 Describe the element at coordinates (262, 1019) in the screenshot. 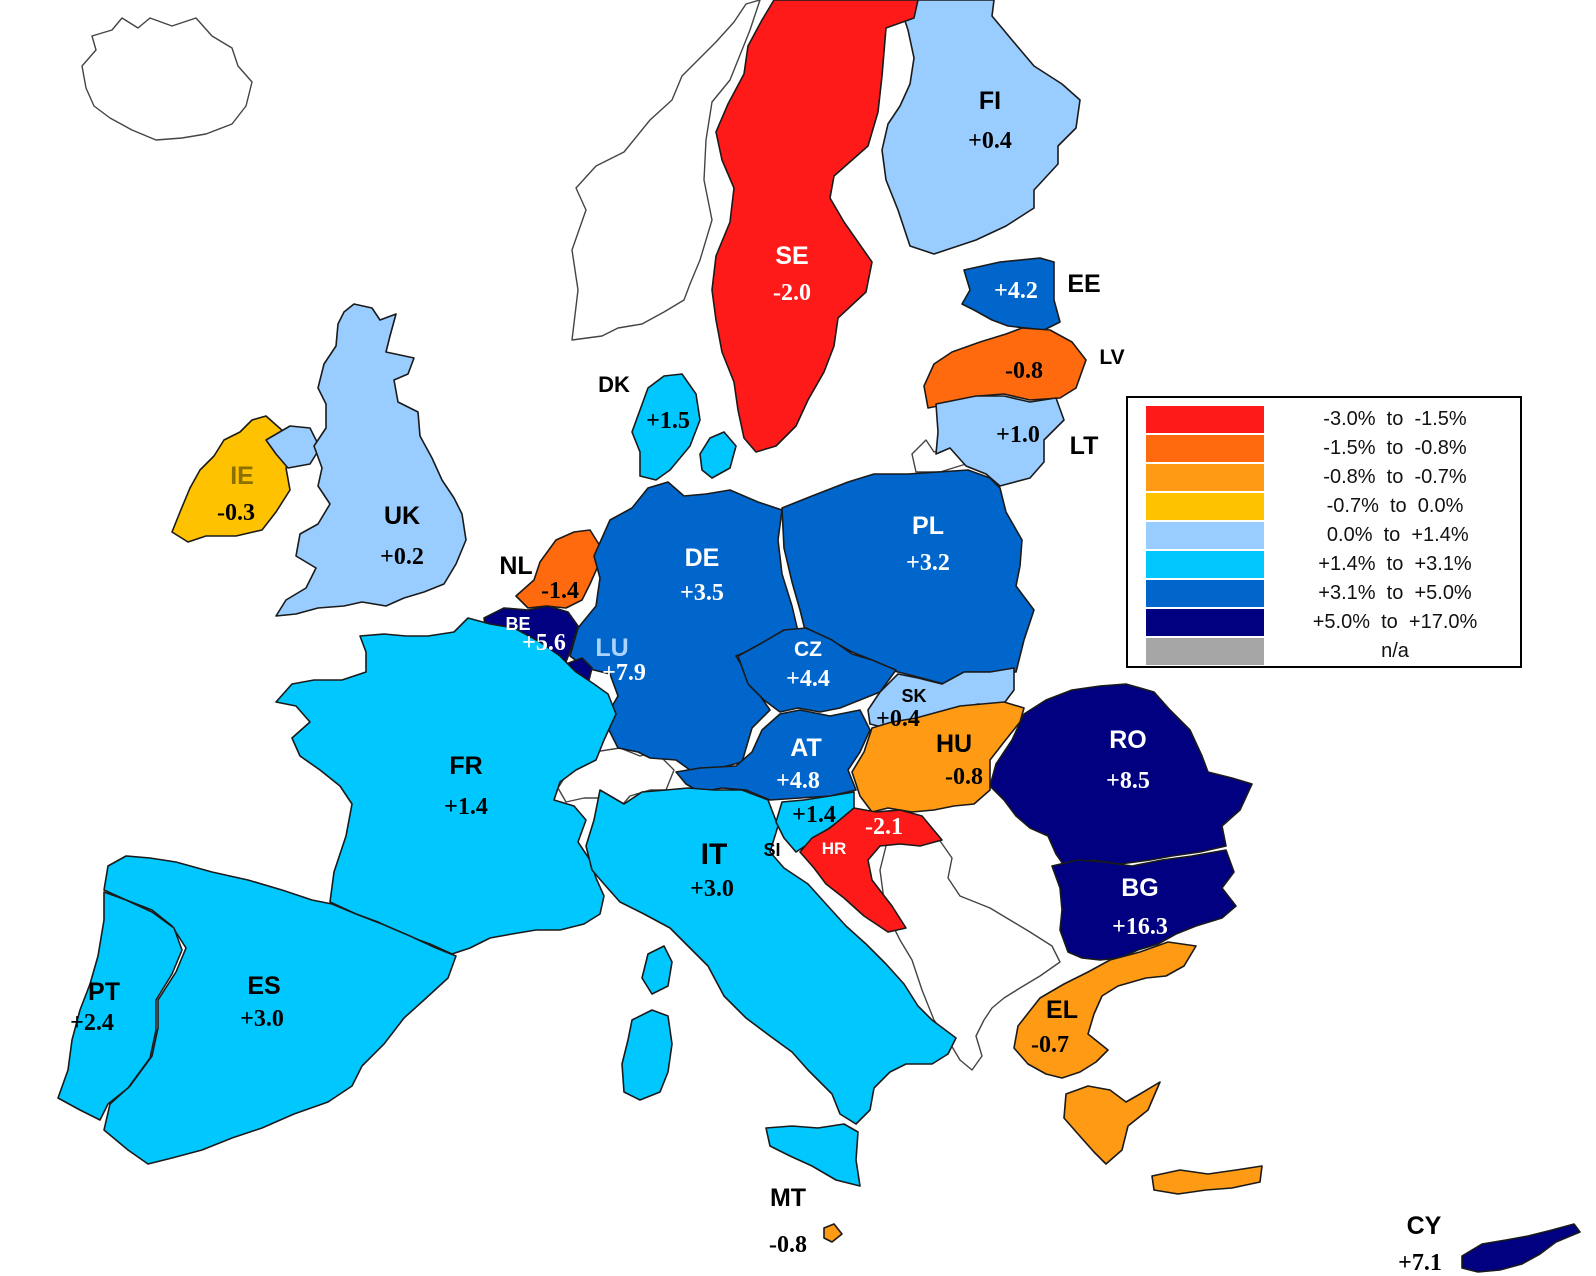

I see `country-value-es: +3.0` at that location.